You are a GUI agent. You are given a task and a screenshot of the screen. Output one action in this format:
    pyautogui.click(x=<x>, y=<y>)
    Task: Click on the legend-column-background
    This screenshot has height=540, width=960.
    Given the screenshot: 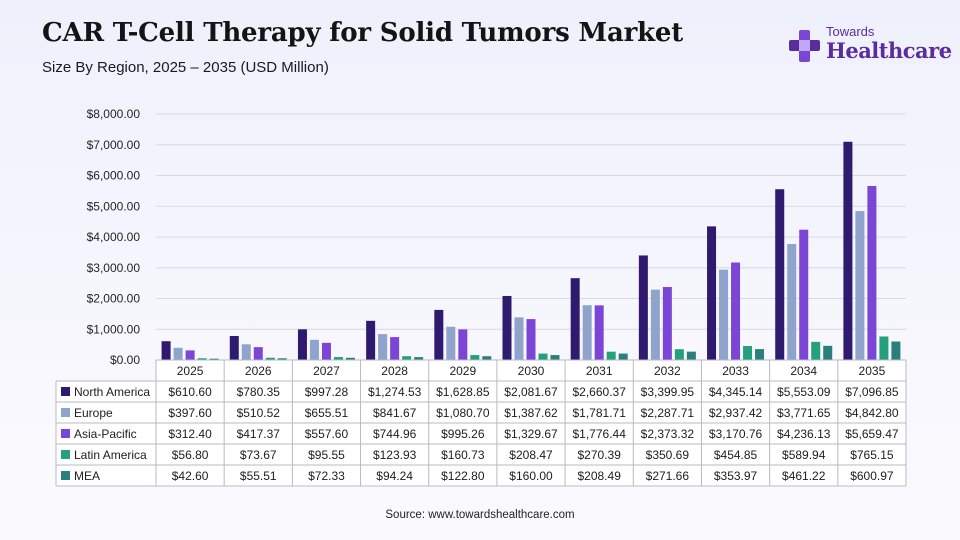 What is the action you would take?
    pyautogui.click(x=106, y=433)
    